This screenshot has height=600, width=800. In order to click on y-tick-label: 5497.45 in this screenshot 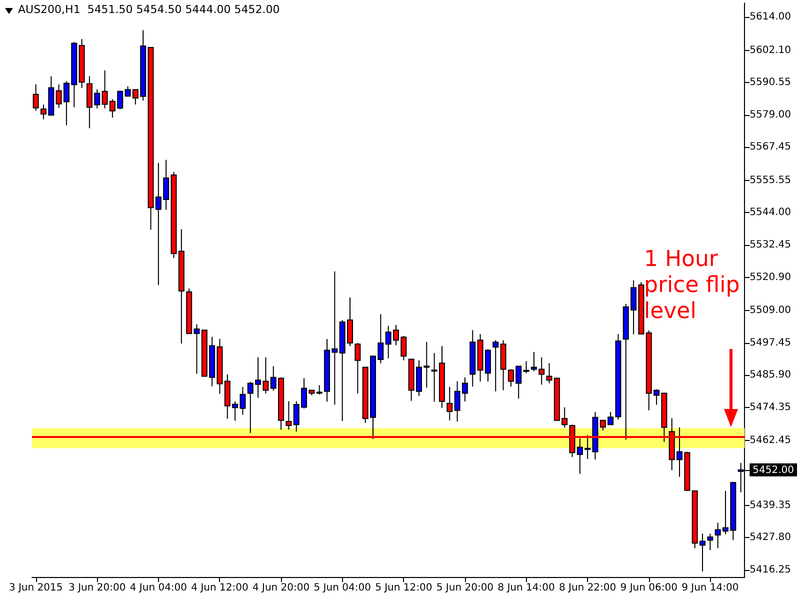, I will do `click(771, 342)`.